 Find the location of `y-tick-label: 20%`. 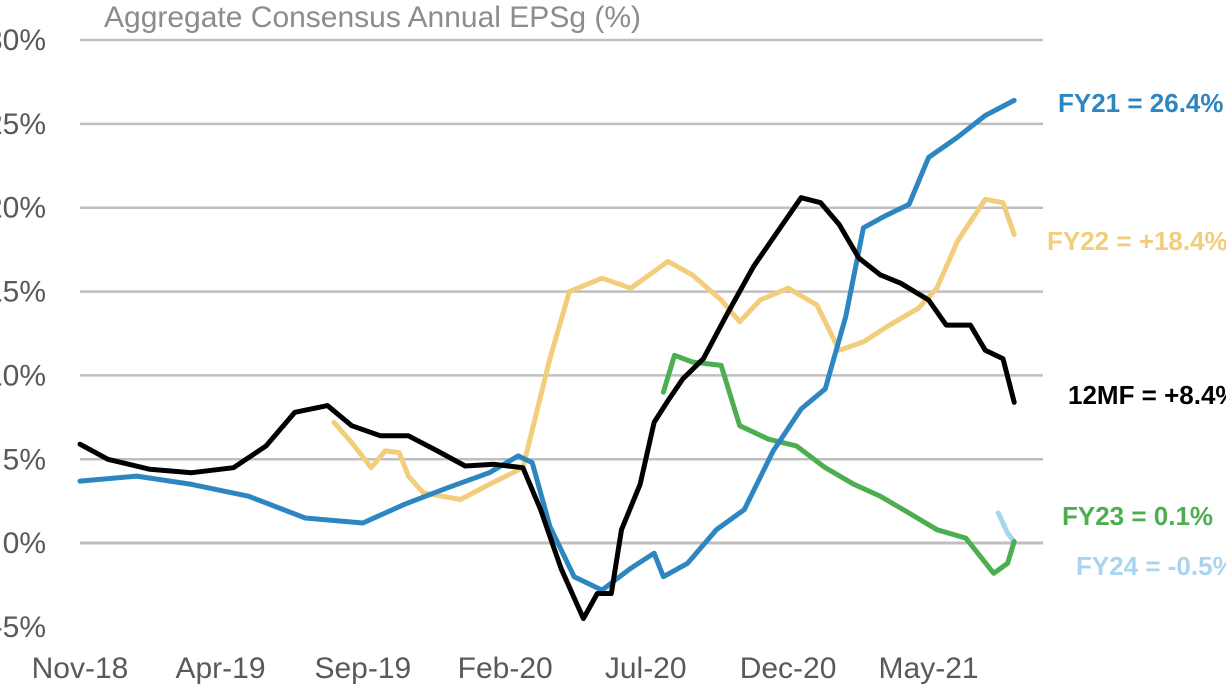

y-tick-label: 20% is located at coordinates (23, 208).